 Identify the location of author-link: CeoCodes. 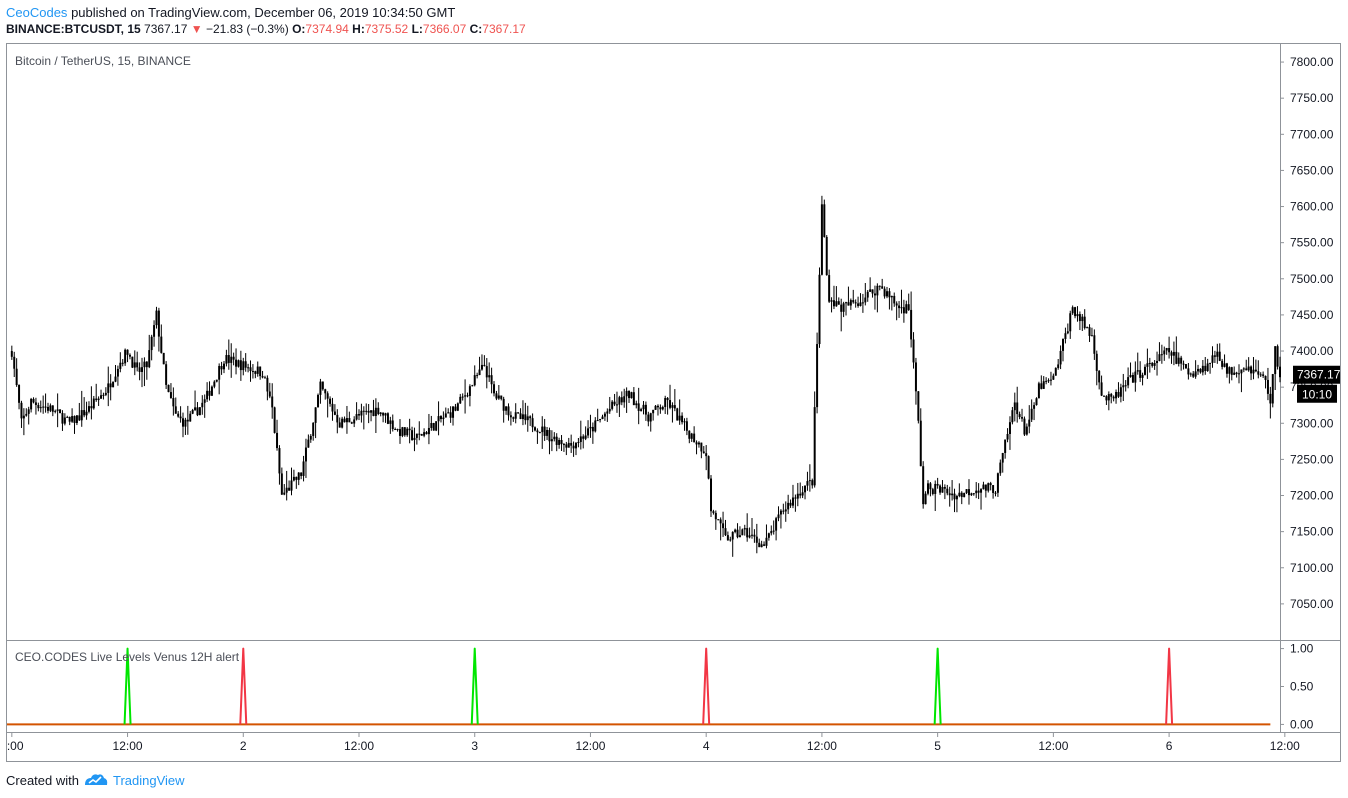
(37, 12).